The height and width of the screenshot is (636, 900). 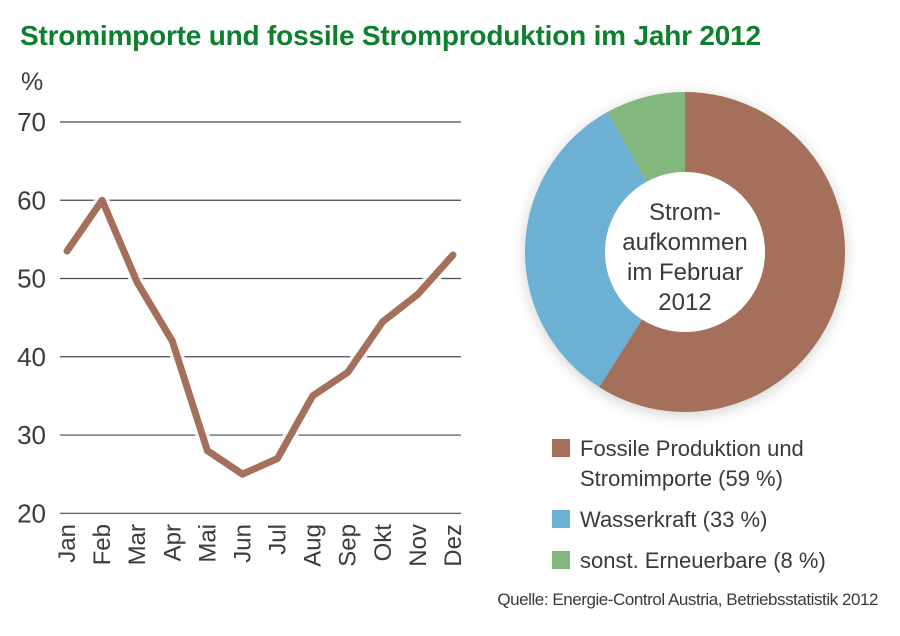 I want to click on x-tick-label: Jun, so click(x=242, y=543).